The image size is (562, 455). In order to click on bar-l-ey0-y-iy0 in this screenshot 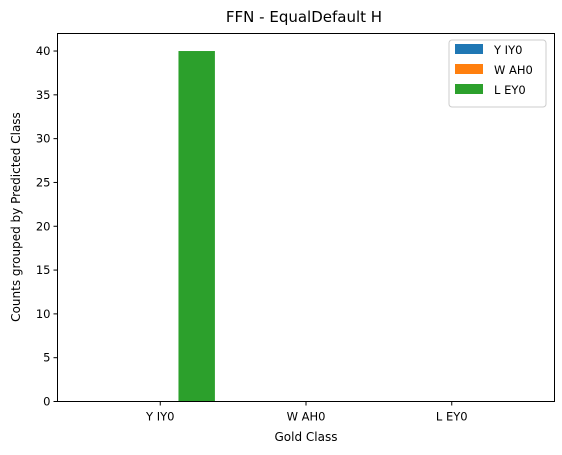, I will do `click(196, 226)`.